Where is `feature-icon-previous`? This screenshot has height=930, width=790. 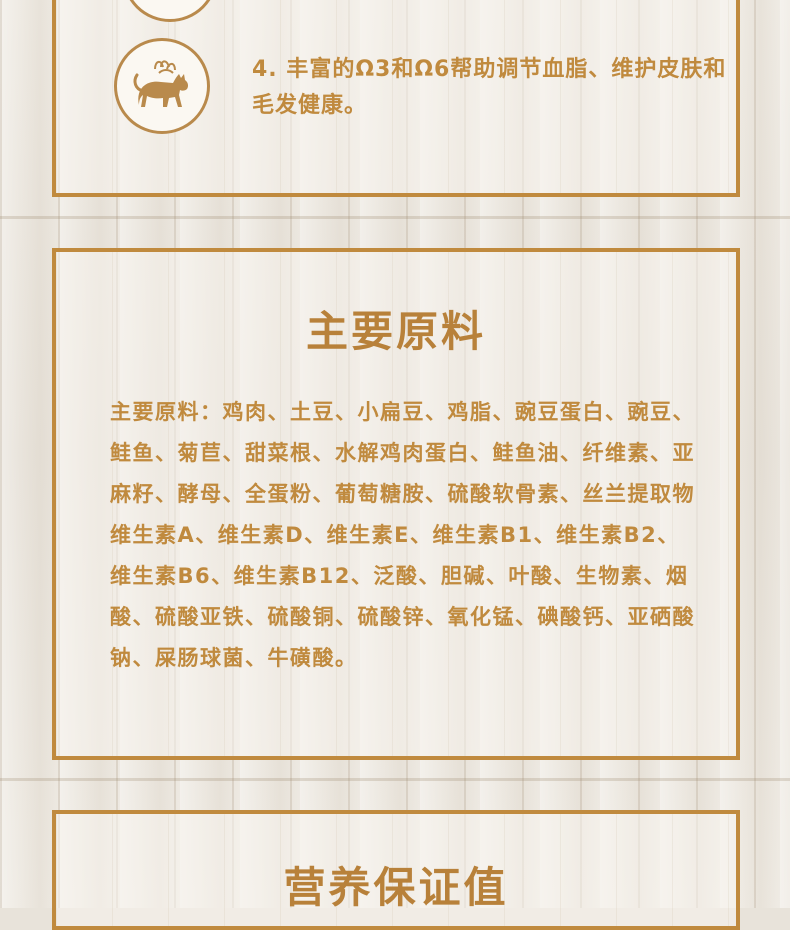 feature-icon-previous is located at coordinates (170, 11).